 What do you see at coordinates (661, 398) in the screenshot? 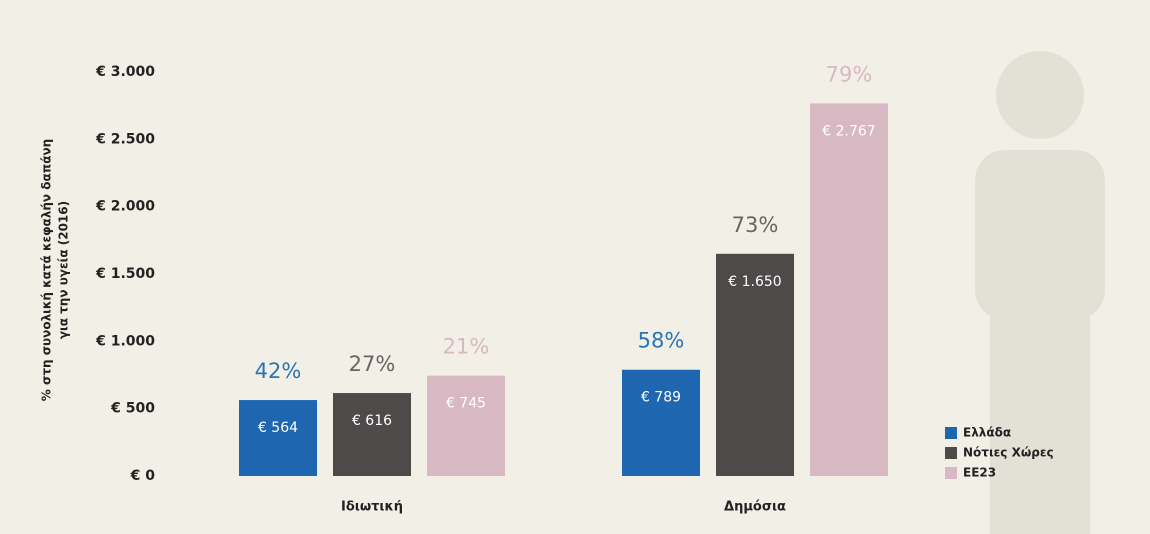
I see `value-label: € 789` at bounding box center [661, 398].